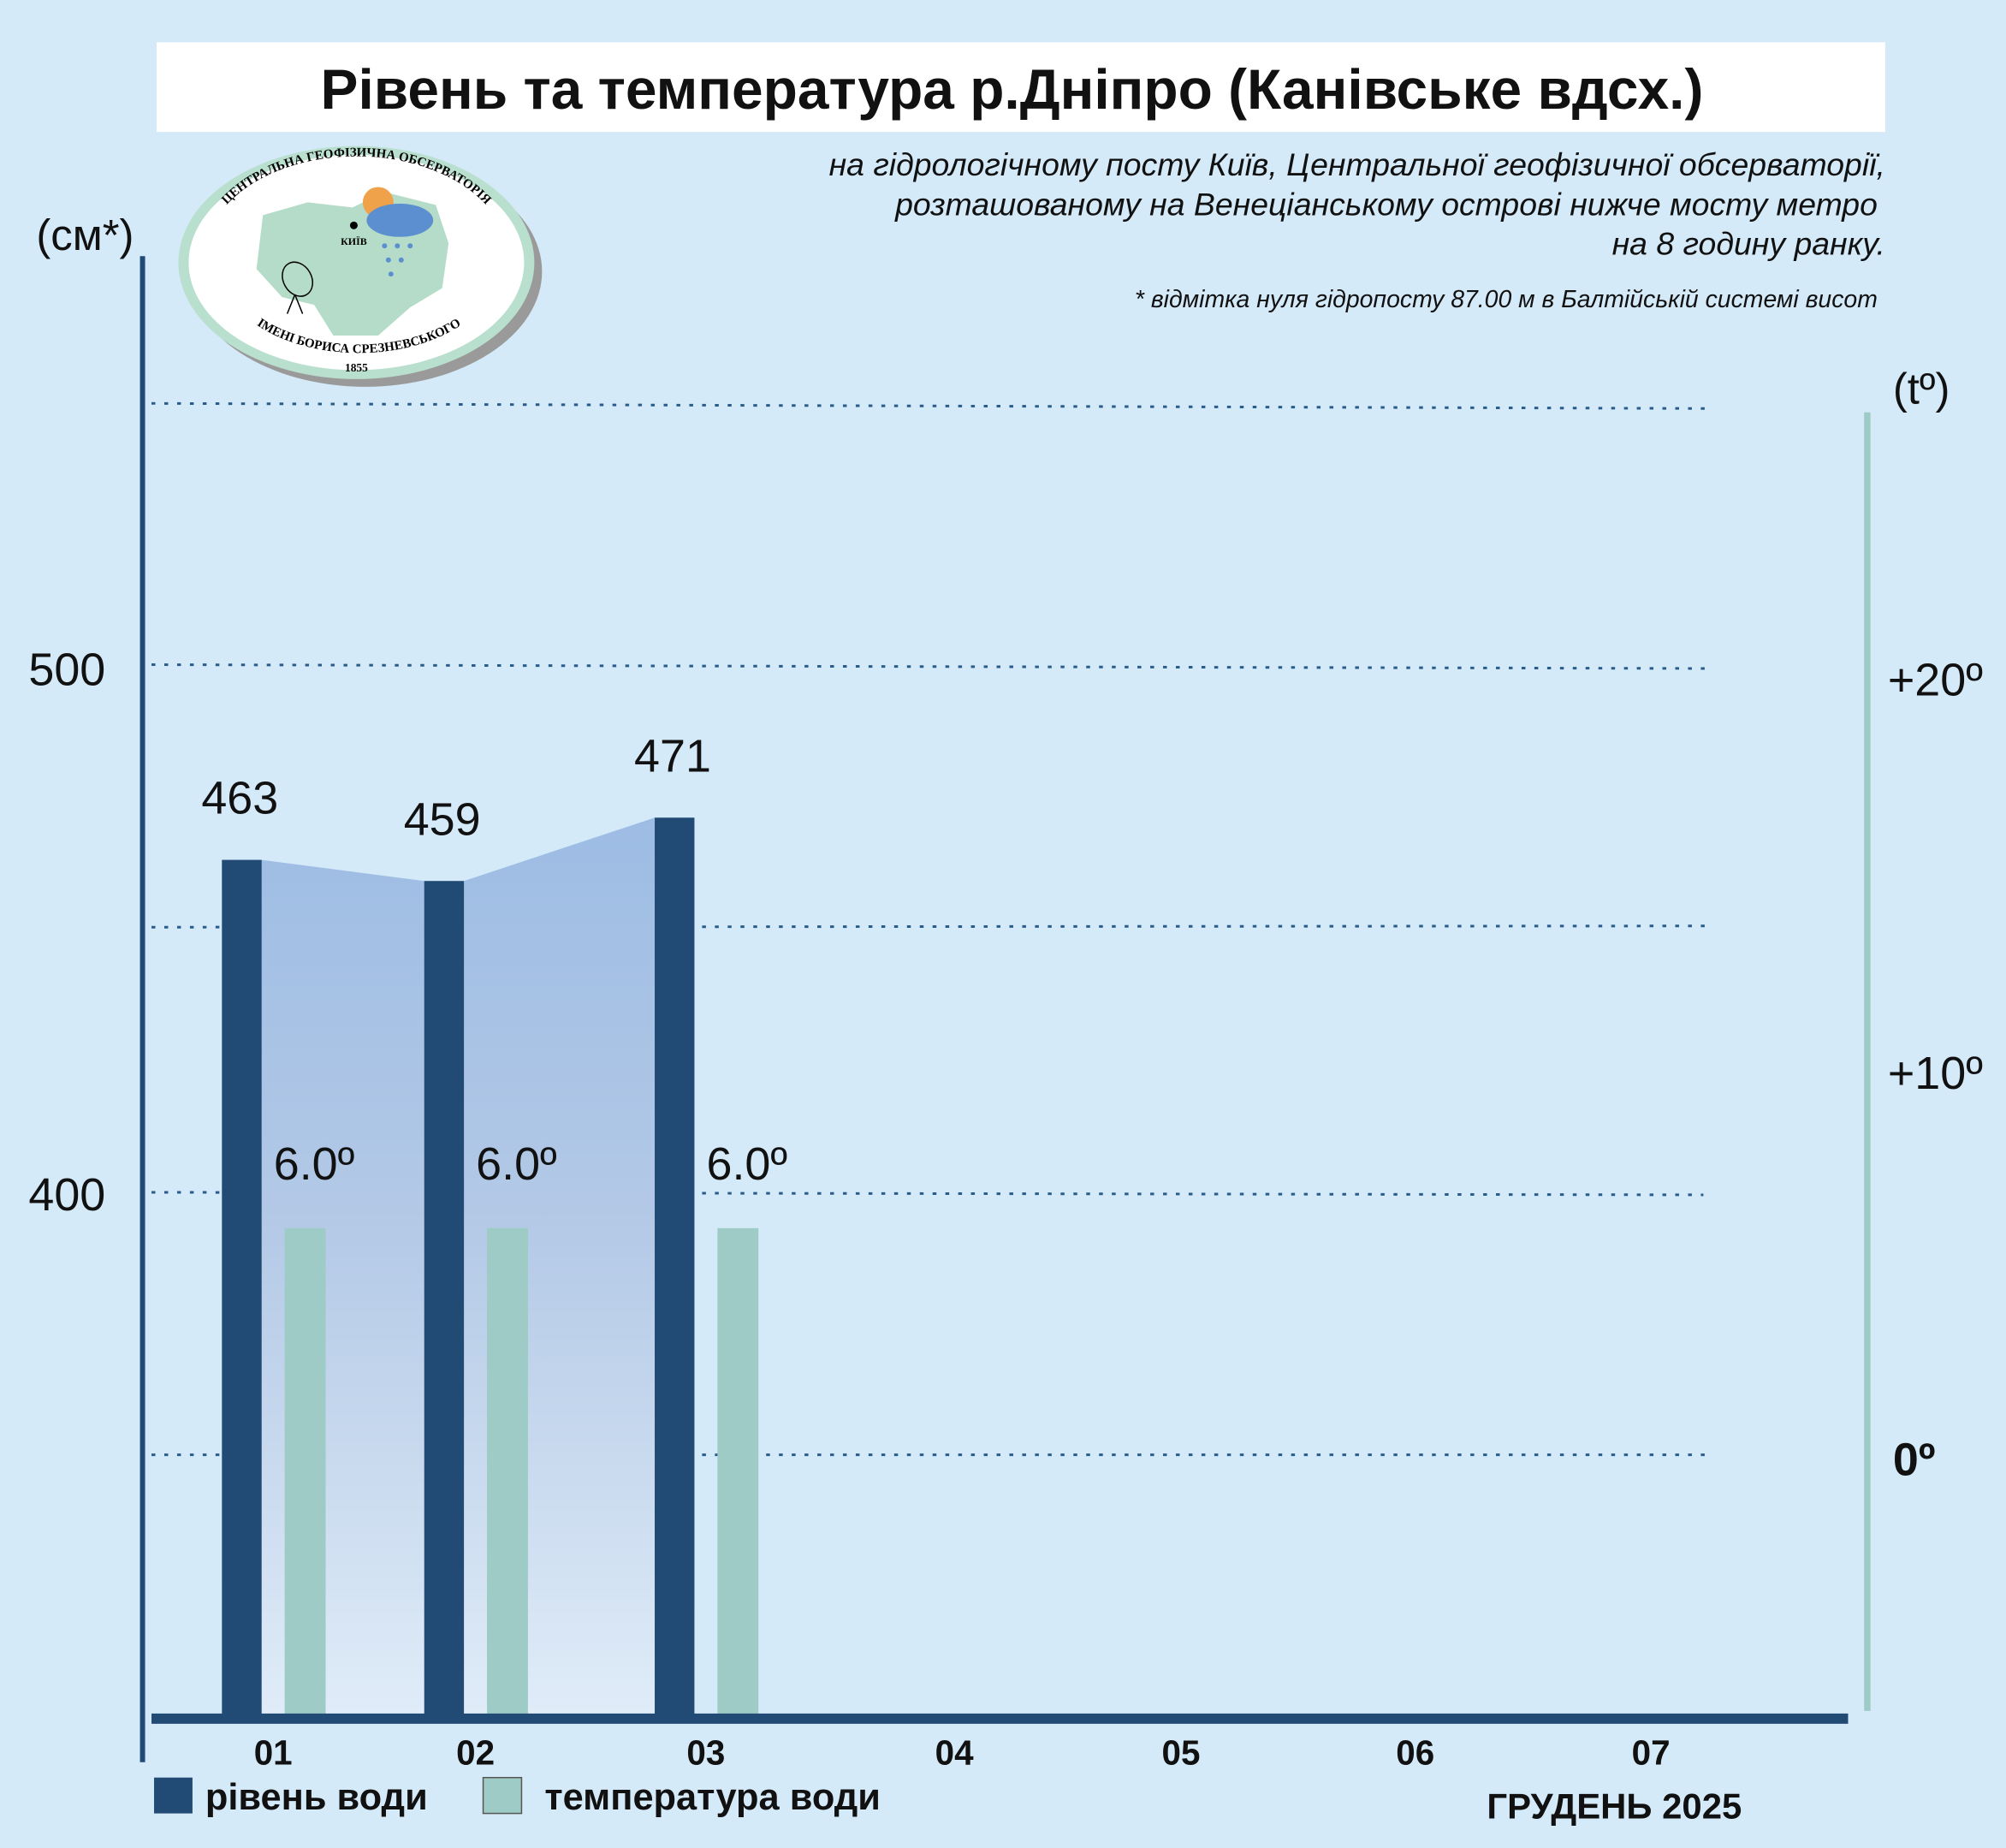 The width and height of the screenshot is (2006, 1848). I want to click on title-box, so click(1021, 87).